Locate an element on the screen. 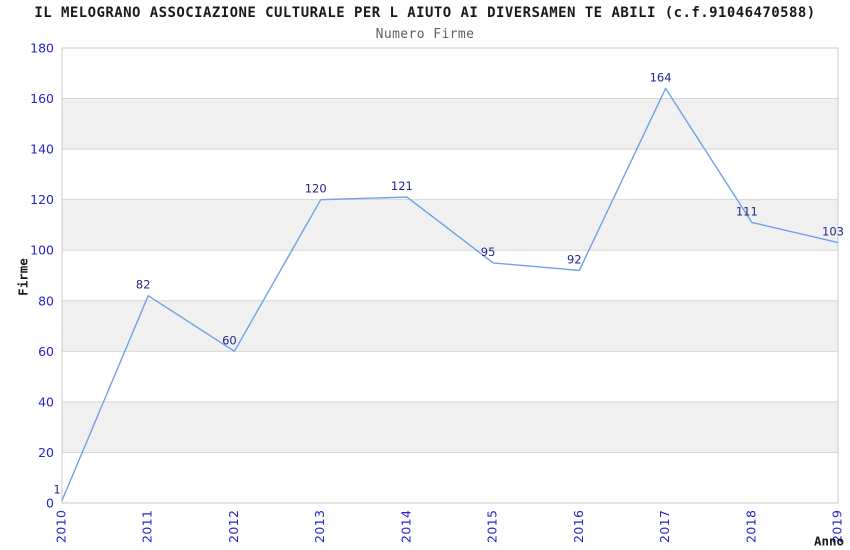  y-tick-label: 100 is located at coordinates (42, 250).